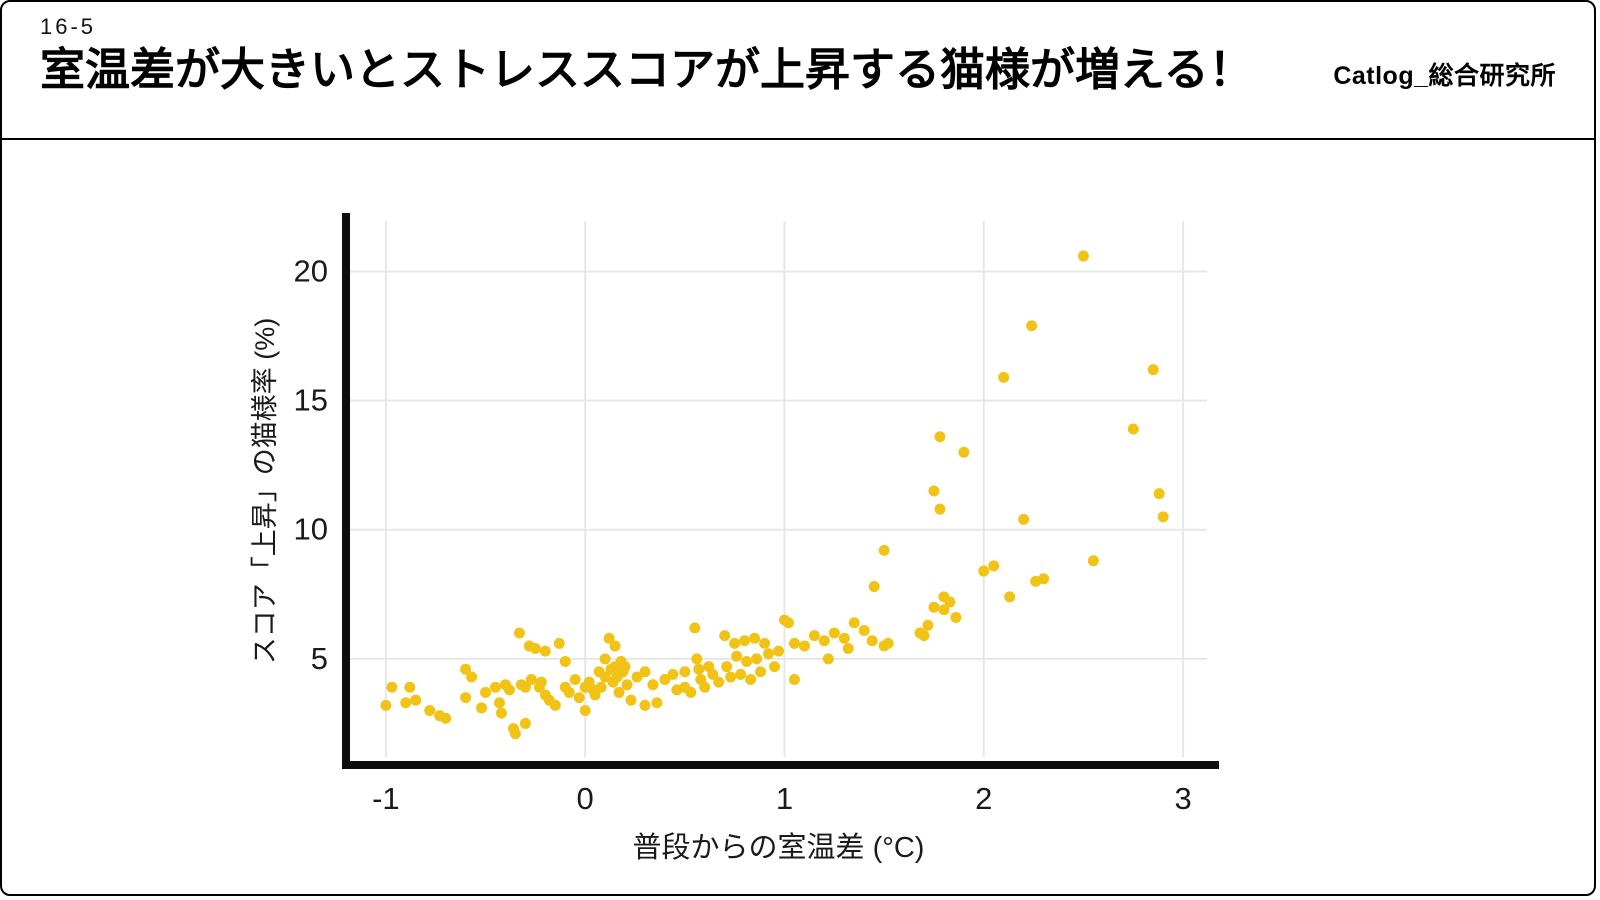 This screenshot has width=1600, height=900. What do you see at coordinates (983, 798) in the screenshot?
I see `svg-text: 2` at bounding box center [983, 798].